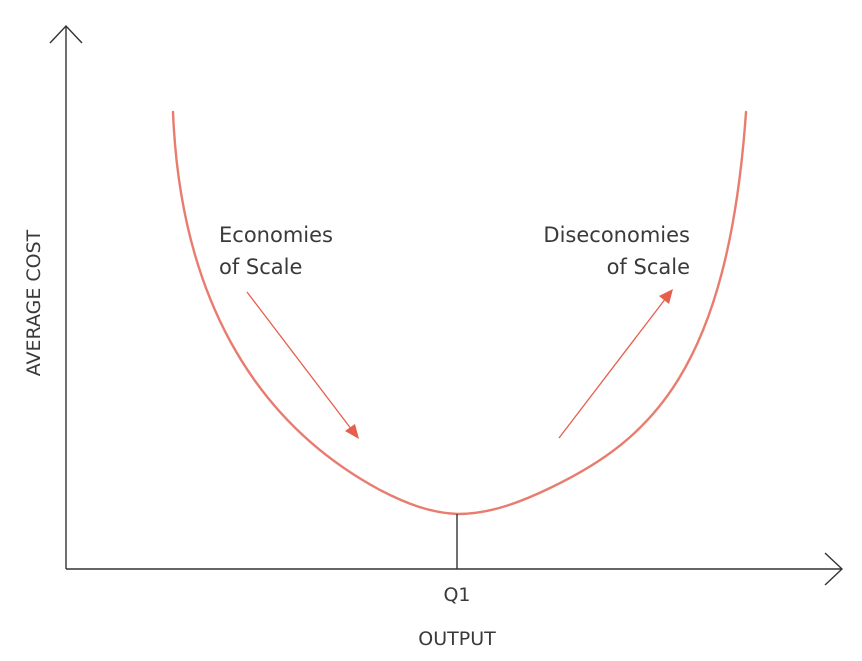  Describe the element at coordinates (352, 431) in the screenshot. I see `economies-arrowhead` at that location.